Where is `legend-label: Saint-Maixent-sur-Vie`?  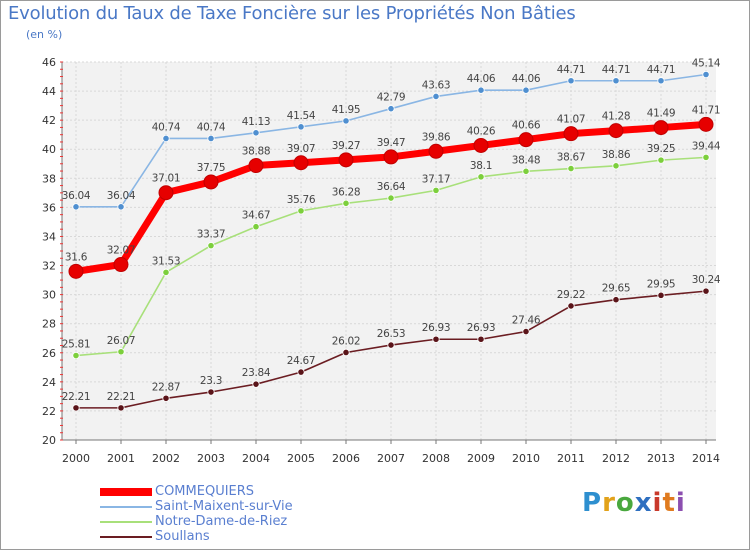
legend-label: Saint-Maixent-sur-Vie is located at coordinates (224, 506).